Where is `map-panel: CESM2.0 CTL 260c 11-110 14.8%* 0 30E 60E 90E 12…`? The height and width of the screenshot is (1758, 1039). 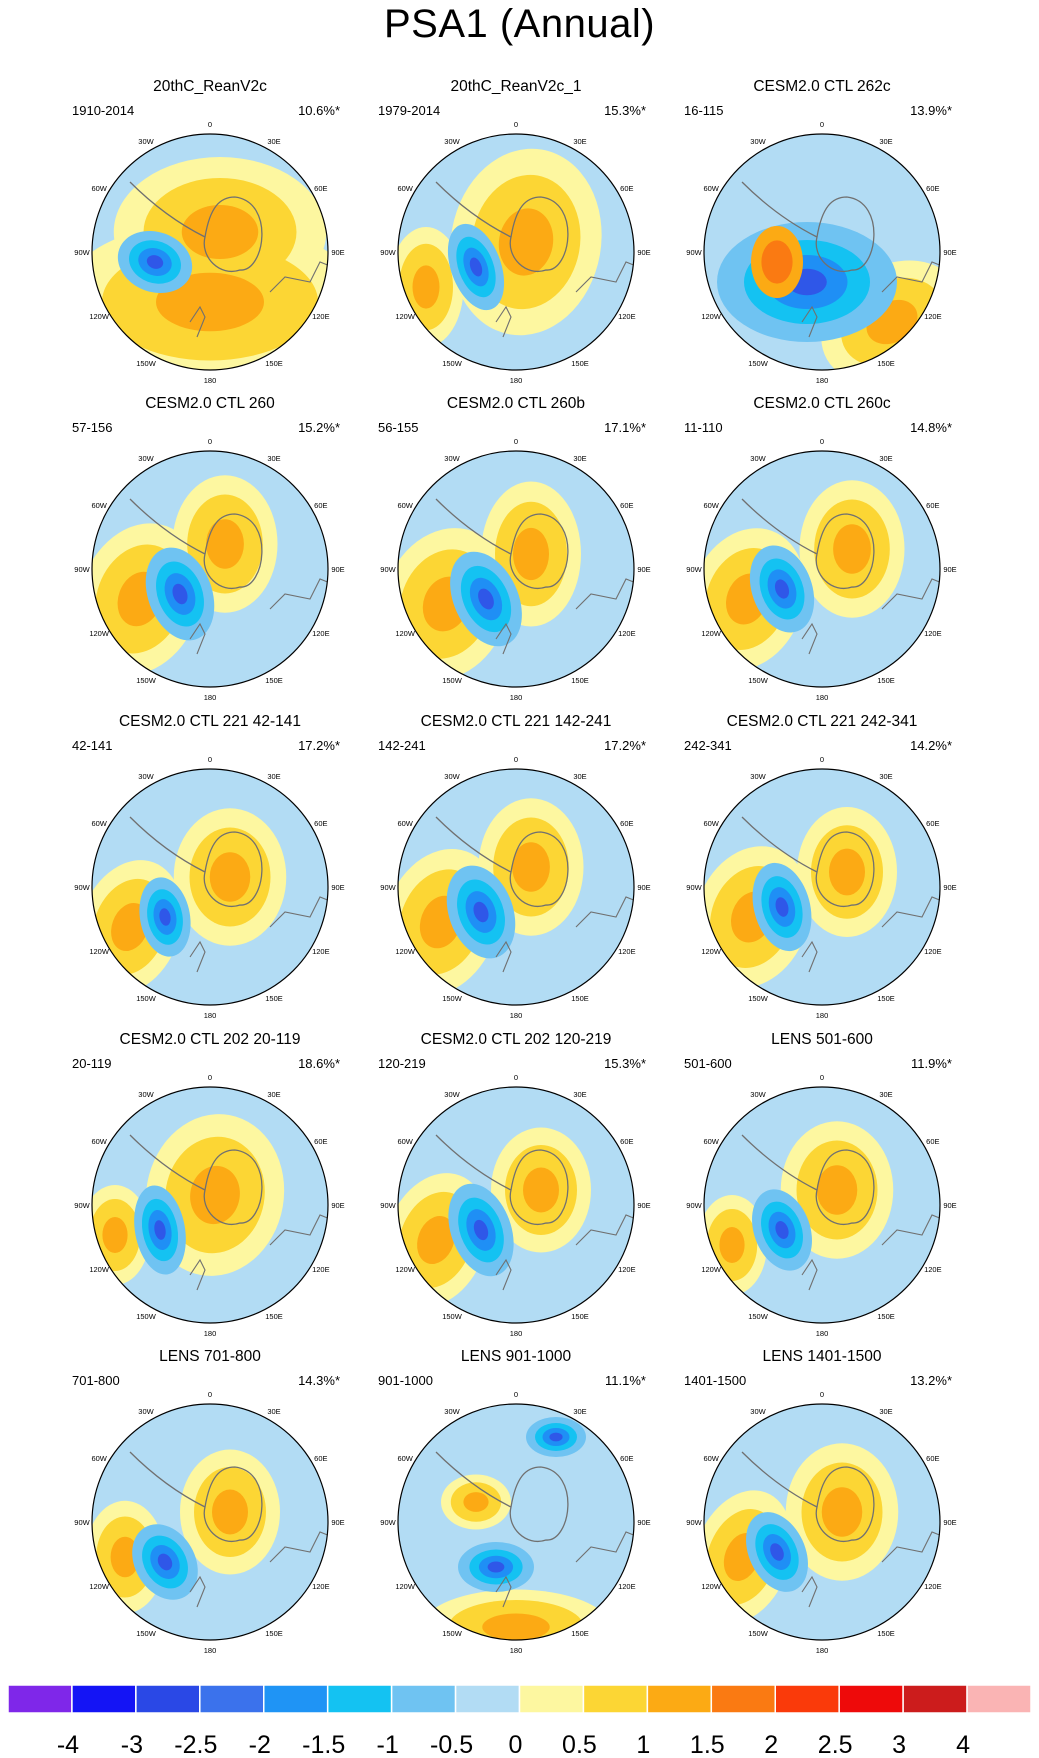 map-panel: CESM2.0 CTL 260c 11-110 14.8%* 0 30E 60E 90E 12… is located at coordinates (822, 551).